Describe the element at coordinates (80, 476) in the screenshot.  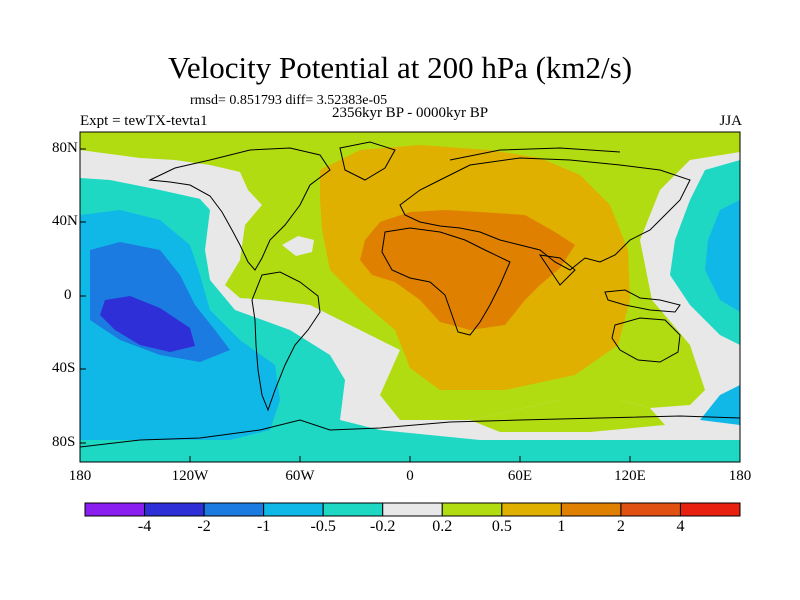
I see `x-tick-180w: 180` at that location.